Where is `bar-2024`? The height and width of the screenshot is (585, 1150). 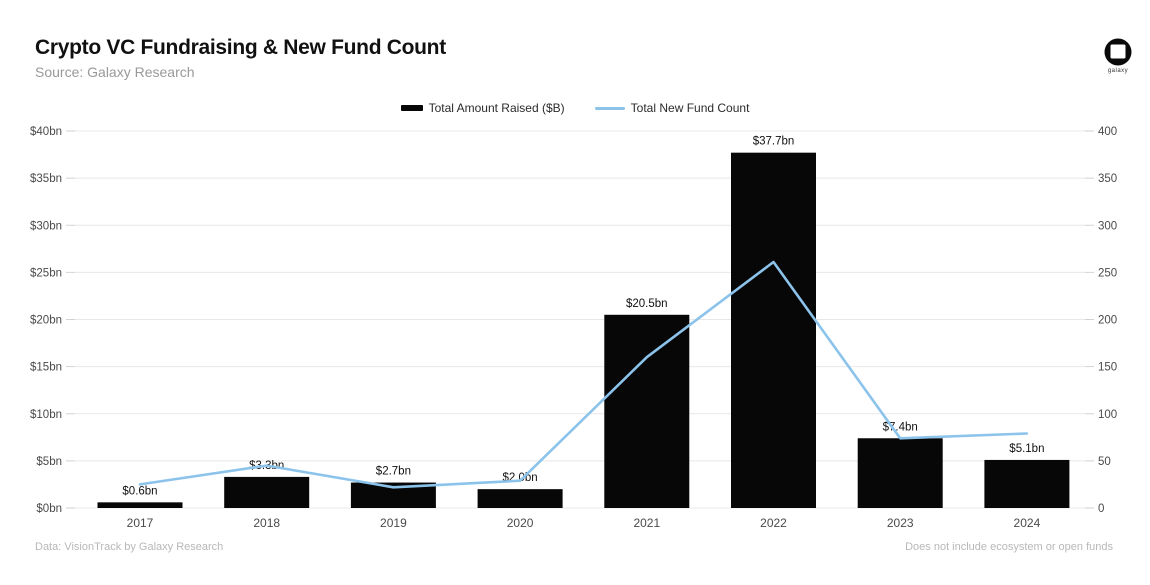
bar-2024 is located at coordinates (1027, 483).